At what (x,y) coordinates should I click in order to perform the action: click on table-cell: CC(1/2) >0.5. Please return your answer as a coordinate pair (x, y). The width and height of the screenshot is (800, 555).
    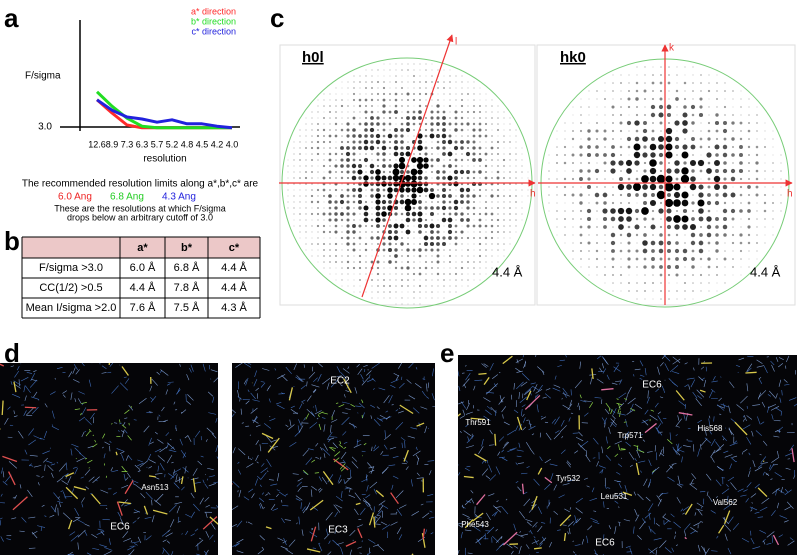
    Looking at the image, I should click on (70, 288).